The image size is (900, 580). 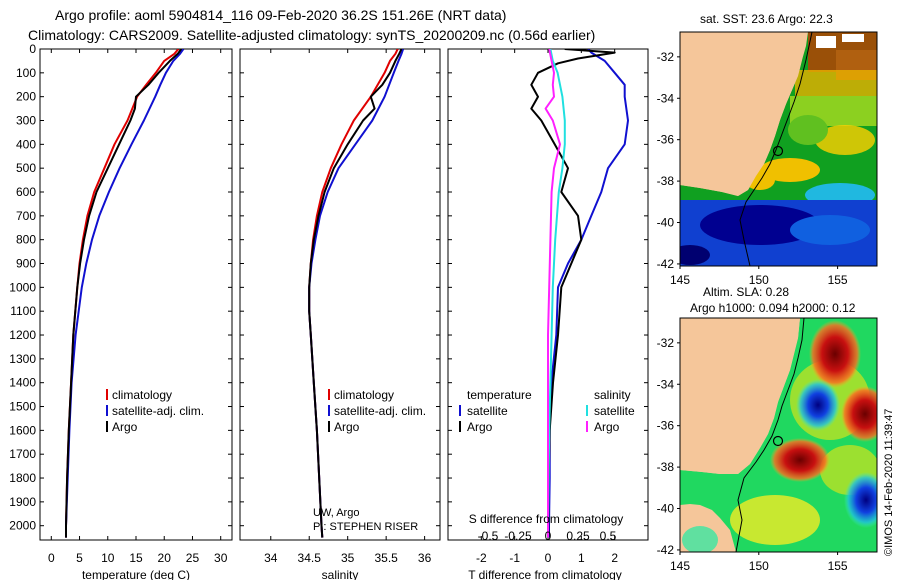 I want to click on sla-map-axes: -32 -34 -36 -38 -40 -42 145 150 155, so click(x=752, y=454).